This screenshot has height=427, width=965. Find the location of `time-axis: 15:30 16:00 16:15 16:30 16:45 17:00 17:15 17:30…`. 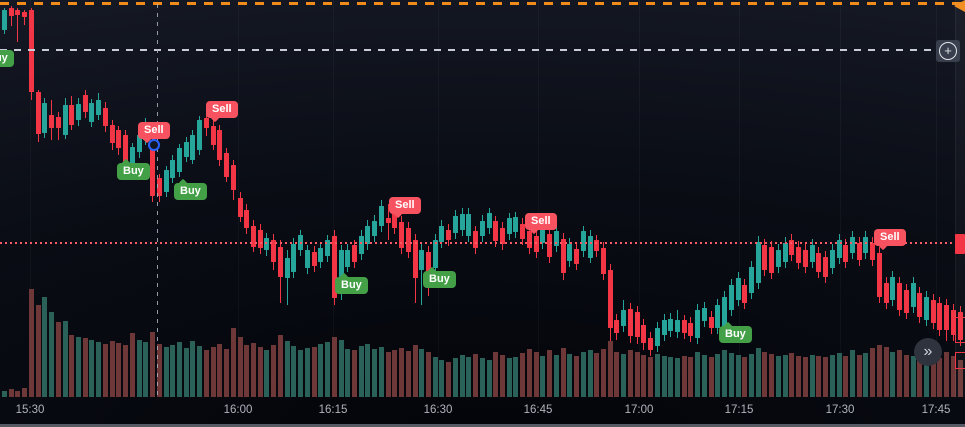

time-axis: 15:30 16:00 16:15 16:30 16:45 17:00 17:15 17:30… is located at coordinates (482, 412).